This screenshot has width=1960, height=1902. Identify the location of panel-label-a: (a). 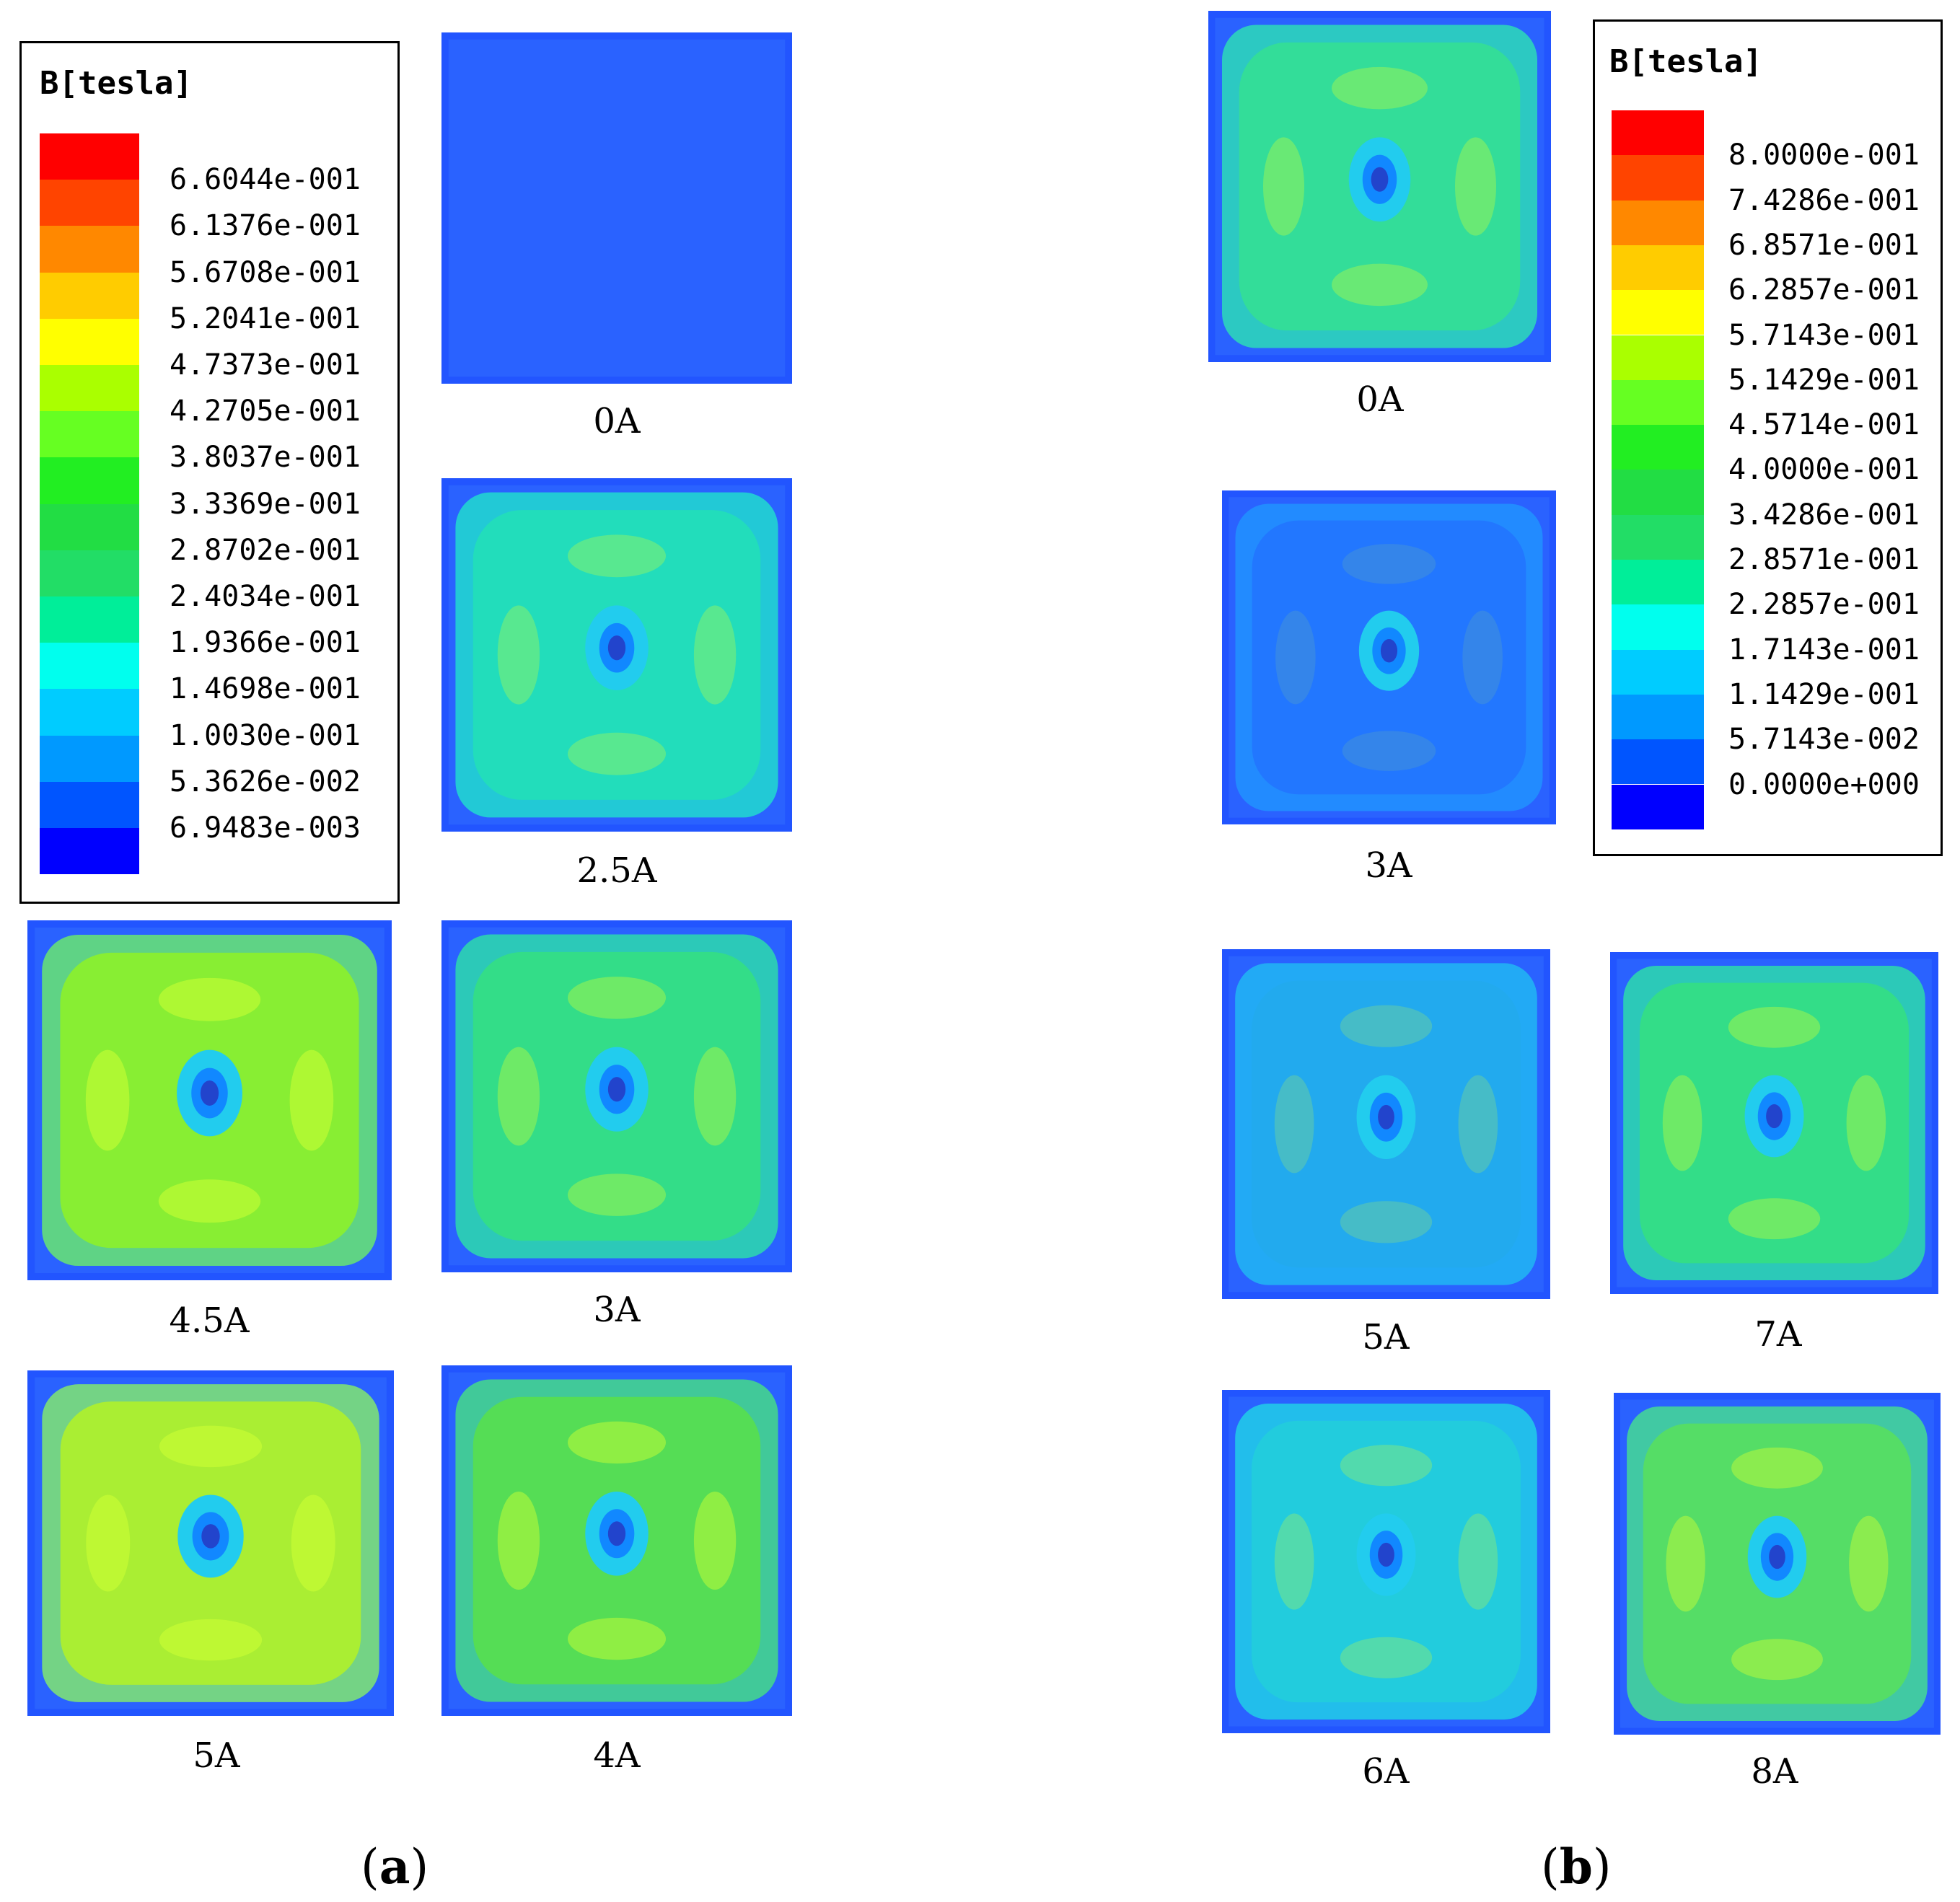
(395, 1867).